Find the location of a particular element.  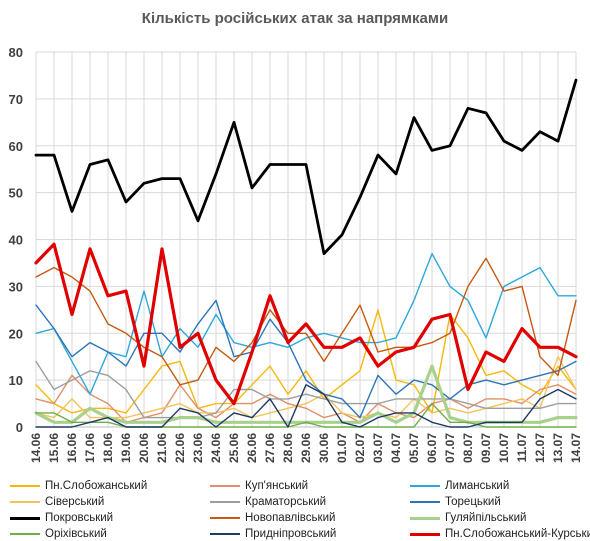

x-tick-label: 30.06 is located at coordinates (324, 448).